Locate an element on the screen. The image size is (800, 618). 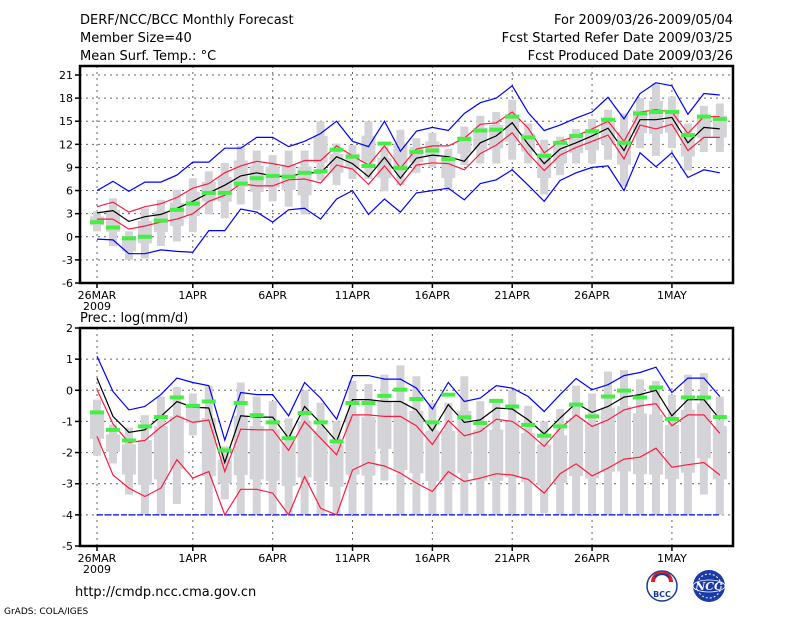
x-tick-label: 16APR is located at coordinates (432, 295).